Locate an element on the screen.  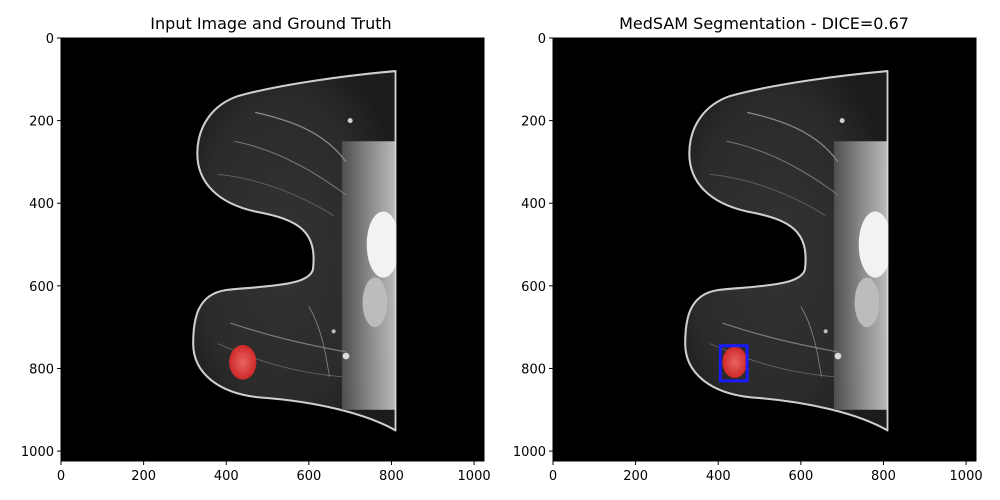
segmentation-mask is located at coordinates (735, 362).